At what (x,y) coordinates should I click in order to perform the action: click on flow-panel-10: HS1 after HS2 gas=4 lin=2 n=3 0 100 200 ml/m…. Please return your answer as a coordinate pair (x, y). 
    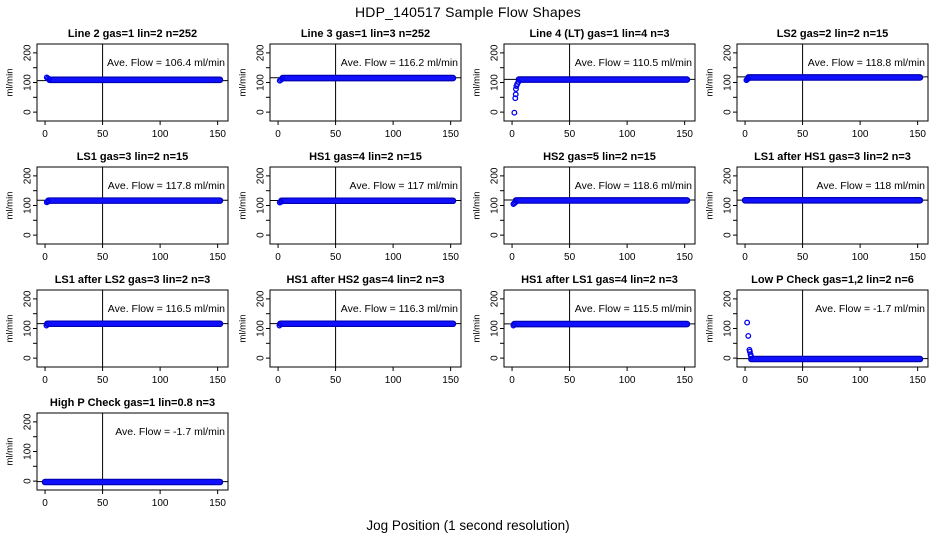
    Looking at the image, I should click on (351, 332).